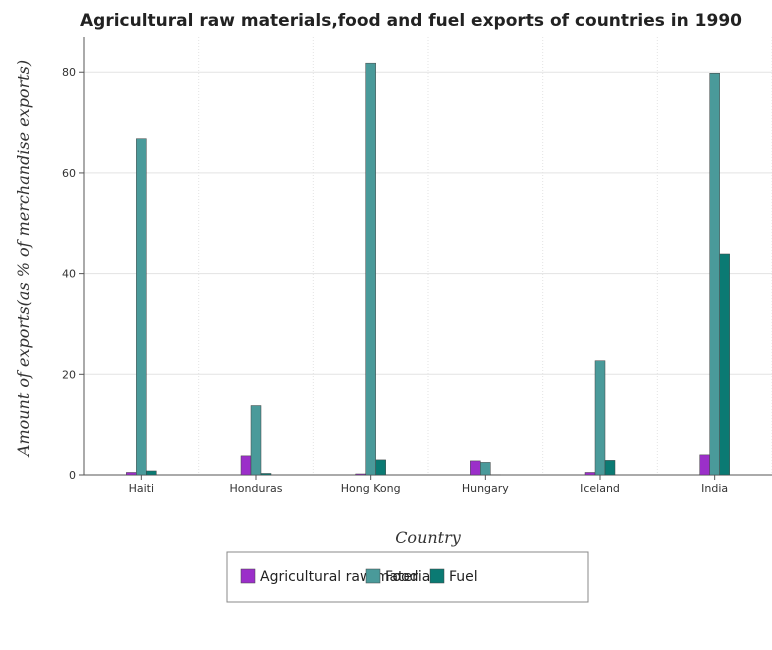 Image resolution: width=772 pixels, height=650 pixels. What do you see at coordinates (485, 488) in the screenshot?
I see `x-tick-label: Hungary` at bounding box center [485, 488].